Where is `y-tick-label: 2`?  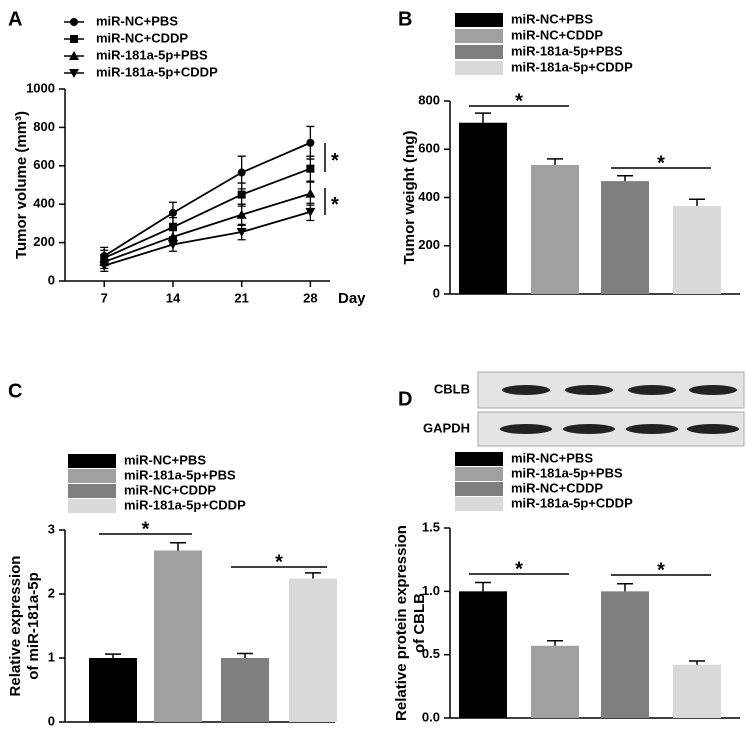
y-tick-label: 2 is located at coordinates (51, 592).